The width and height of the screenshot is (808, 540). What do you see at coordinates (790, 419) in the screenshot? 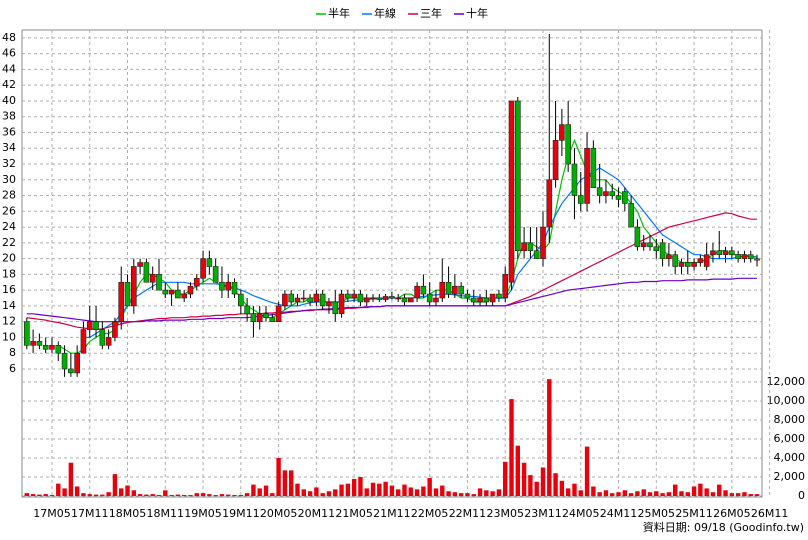
I see `y2-tick-label: 8,000` at bounding box center [790, 419].